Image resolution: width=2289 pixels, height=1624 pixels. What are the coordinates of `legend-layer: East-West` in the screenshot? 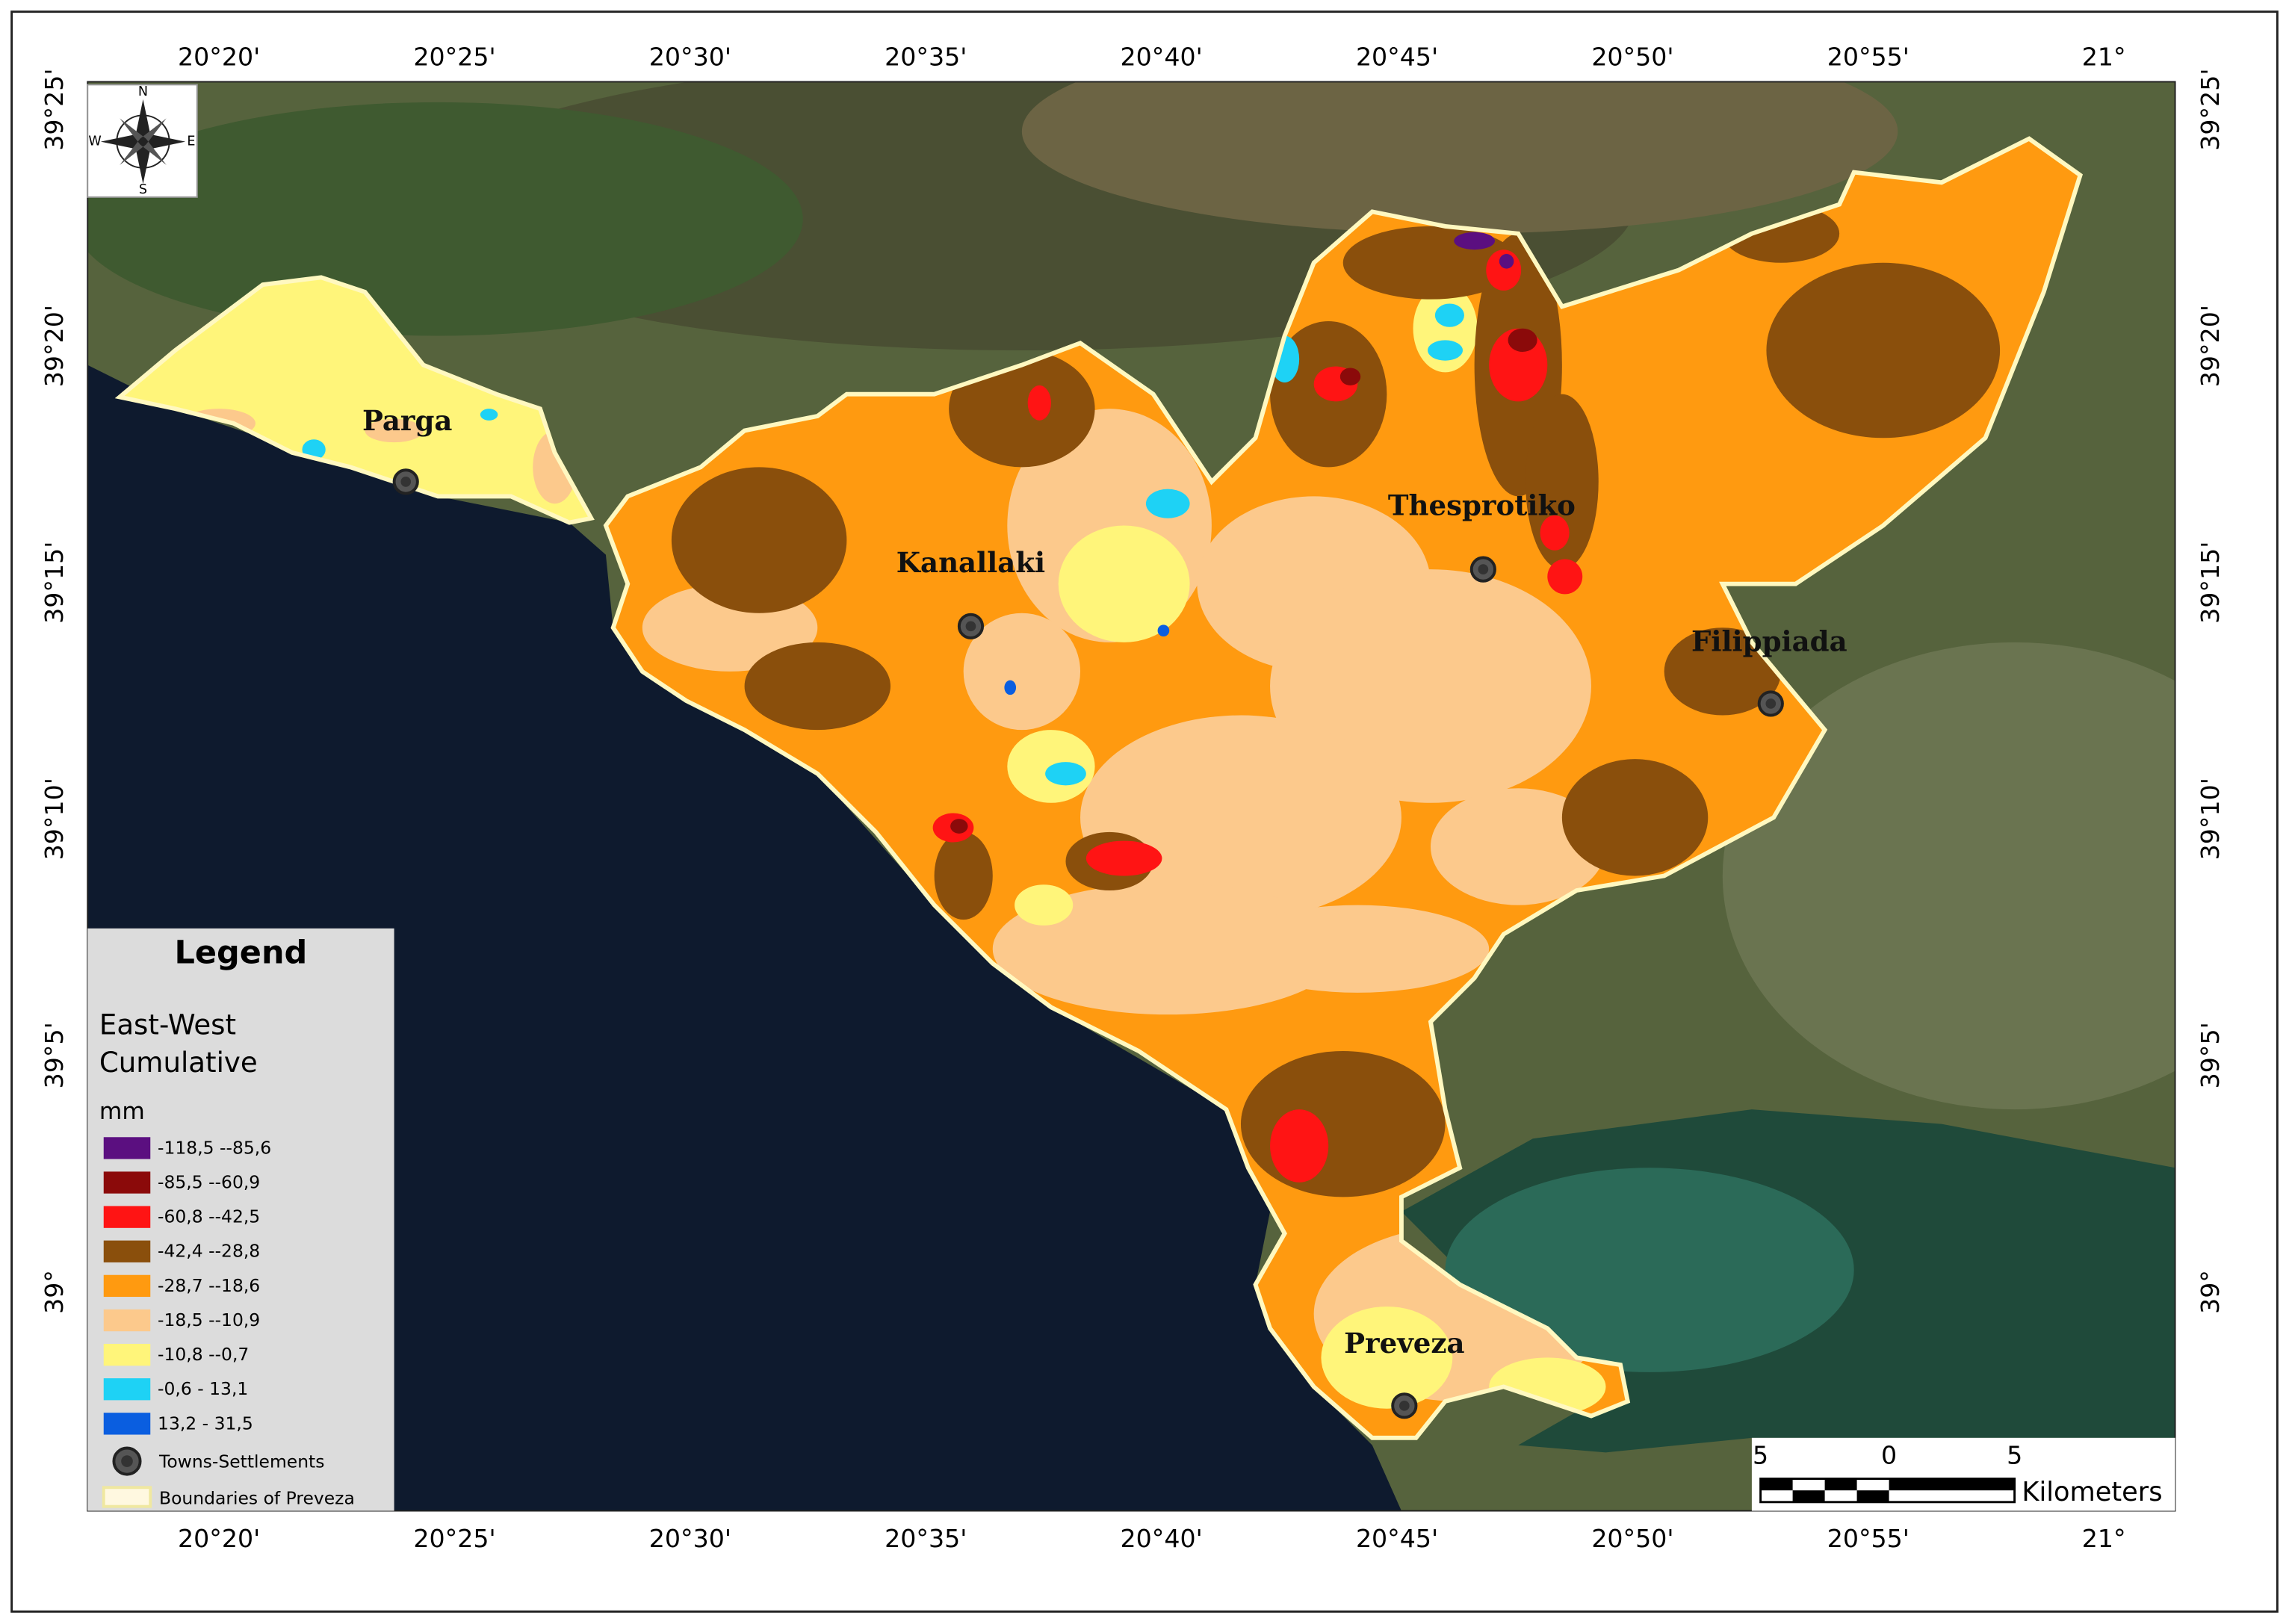 It's located at (167, 1024).